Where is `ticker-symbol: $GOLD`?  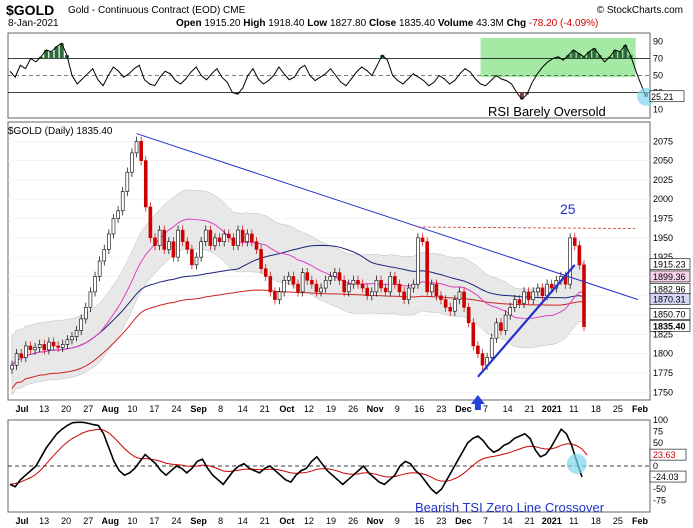 ticker-symbol: $GOLD is located at coordinates (30, 10).